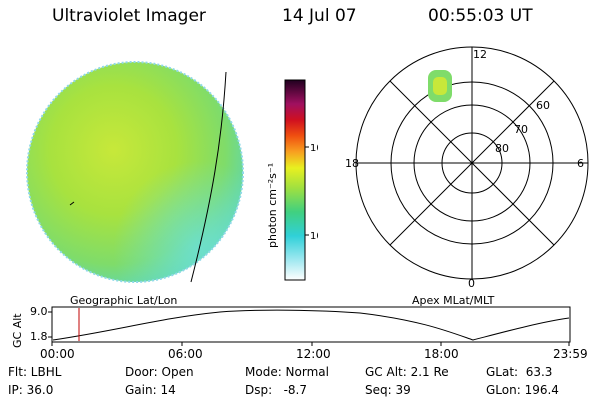  Describe the element at coordinates (39, 336) in the screenshot. I see `alt-tick-1-8: 1.8` at that location.